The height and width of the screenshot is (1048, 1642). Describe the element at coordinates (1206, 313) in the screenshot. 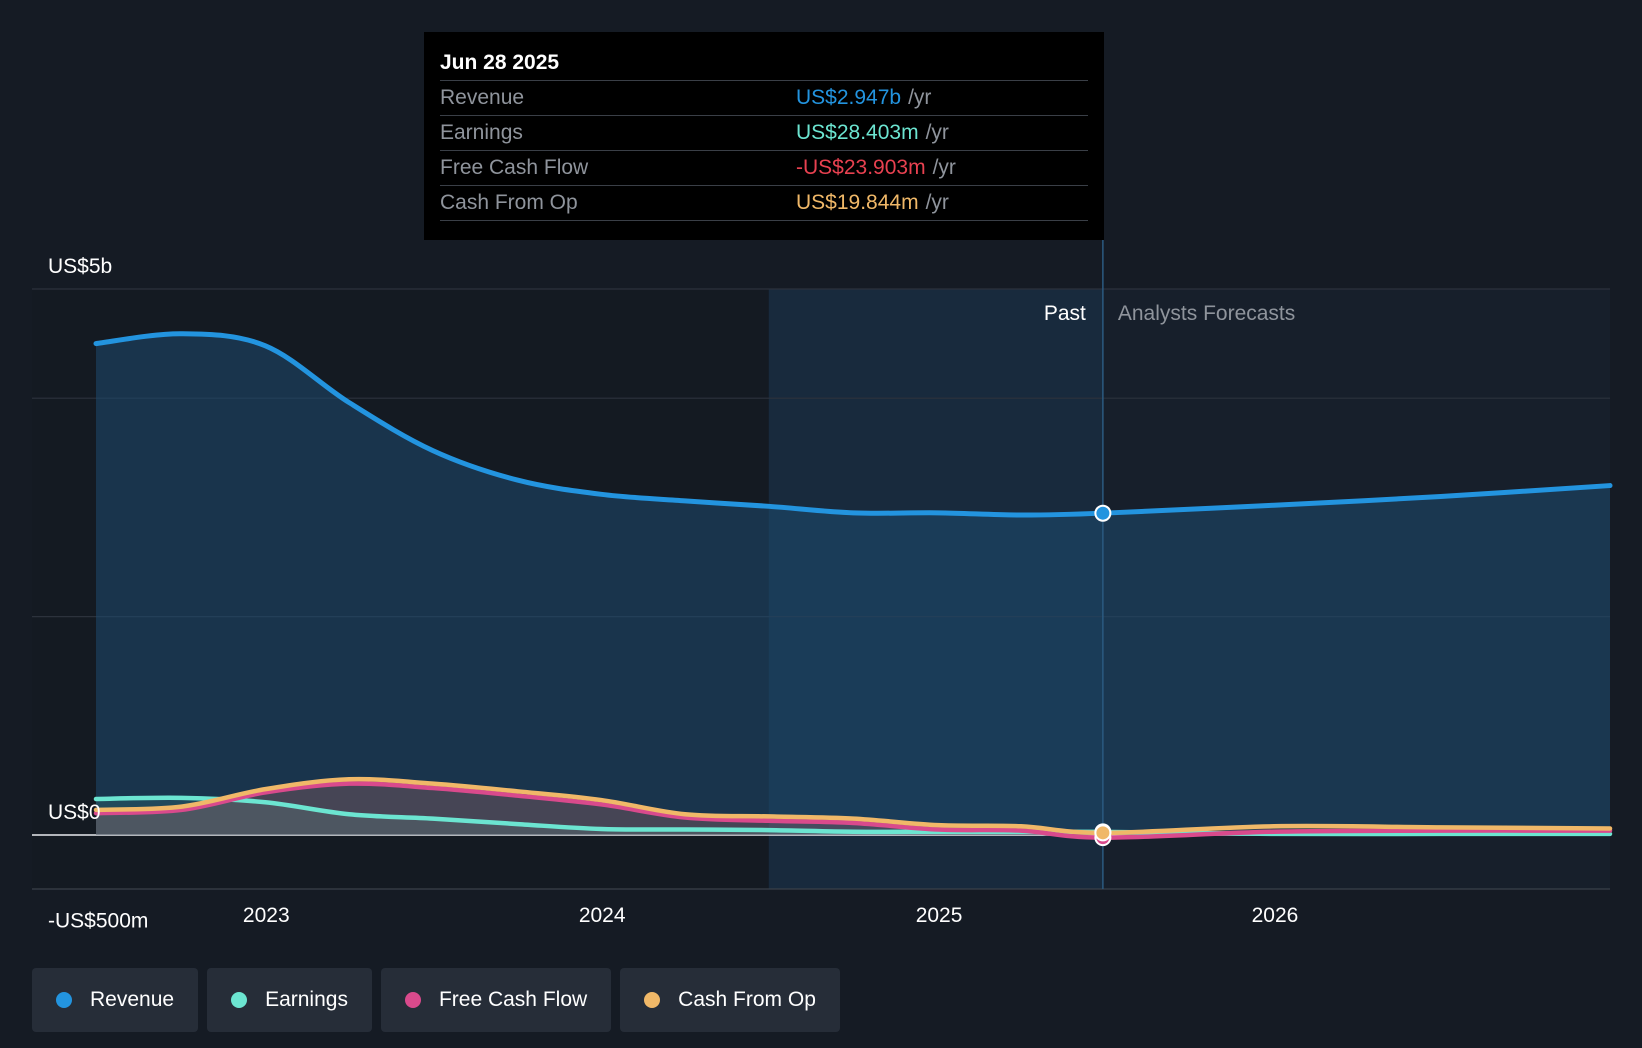

I see `forecast-label: Analysts Forecasts` at that location.